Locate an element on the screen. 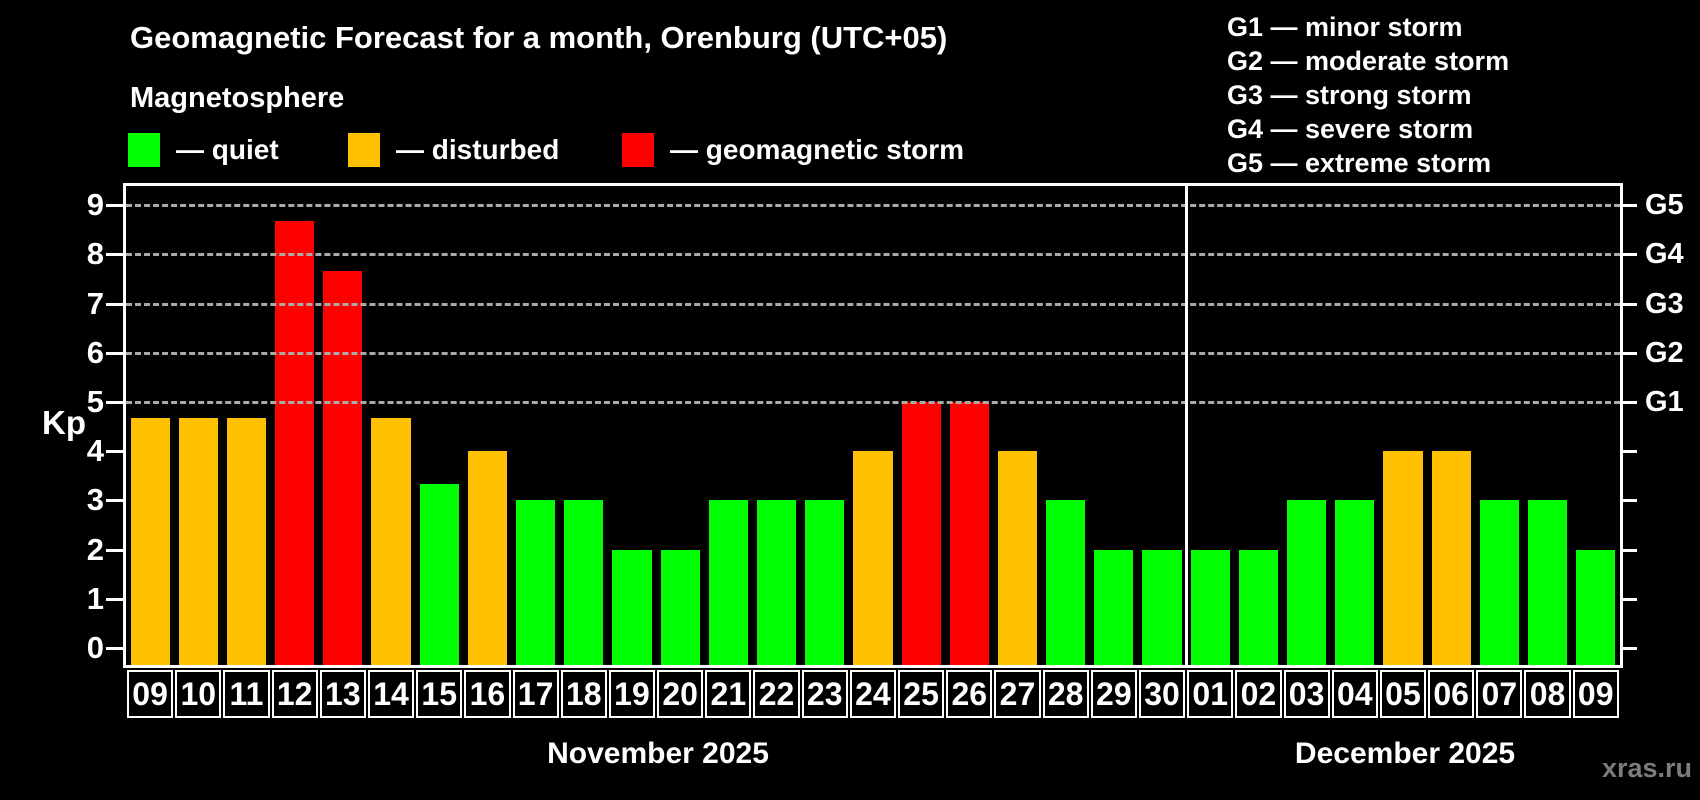  day-label-22: 22 is located at coordinates (776, 694).